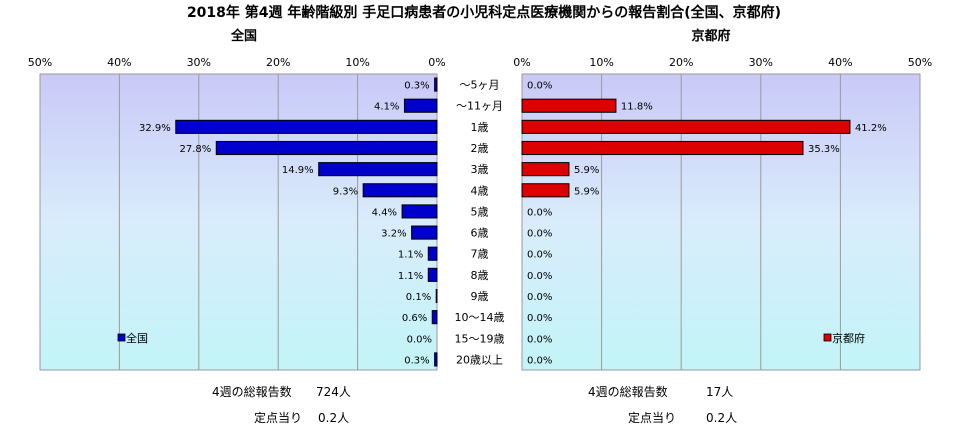 This screenshot has width=968, height=430. What do you see at coordinates (761, 62) in the screenshot?
I see `kyoto-tick-label: 30%` at bounding box center [761, 62].